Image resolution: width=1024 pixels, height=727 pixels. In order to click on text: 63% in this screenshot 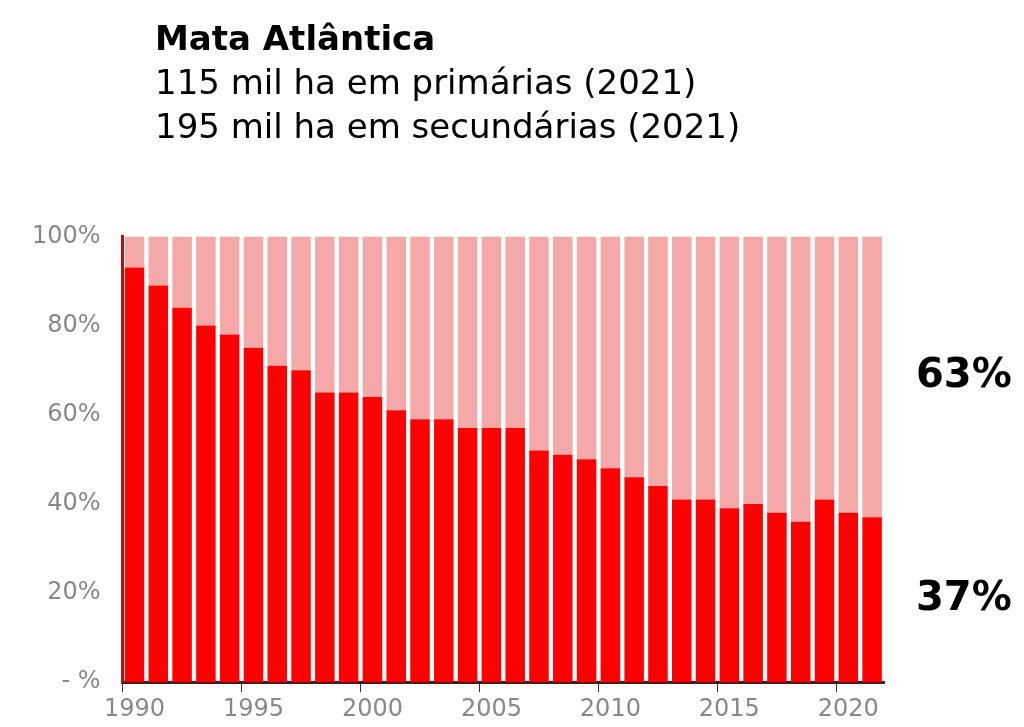, I will do `click(964, 373)`.